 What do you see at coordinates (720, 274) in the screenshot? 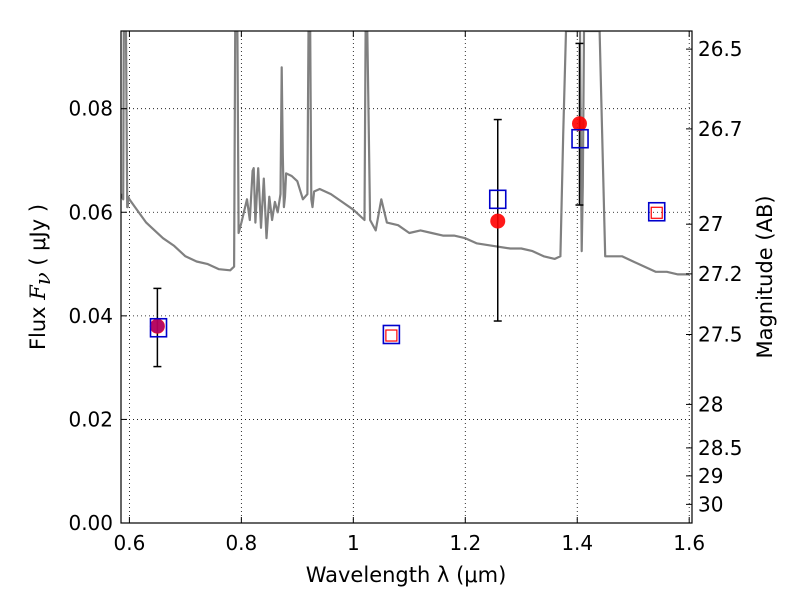
I see `right-tick-label: 27.2` at bounding box center [720, 274].